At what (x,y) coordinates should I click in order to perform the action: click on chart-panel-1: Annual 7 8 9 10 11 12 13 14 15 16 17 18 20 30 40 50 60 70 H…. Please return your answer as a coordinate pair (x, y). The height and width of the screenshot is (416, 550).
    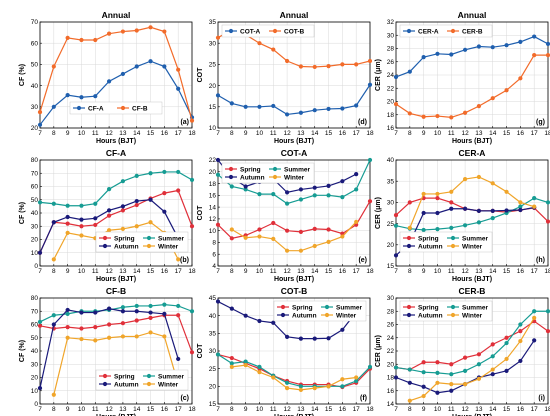
    Looking at the image, I should click on (107, 77).